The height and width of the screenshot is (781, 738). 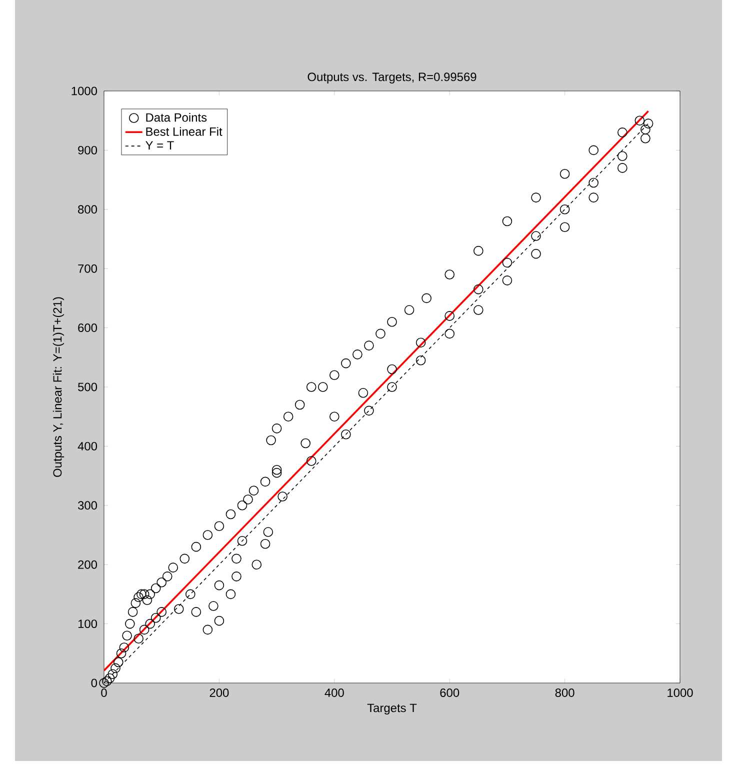 I want to click on y-tick-label: 0, so click(x=94, y=683).